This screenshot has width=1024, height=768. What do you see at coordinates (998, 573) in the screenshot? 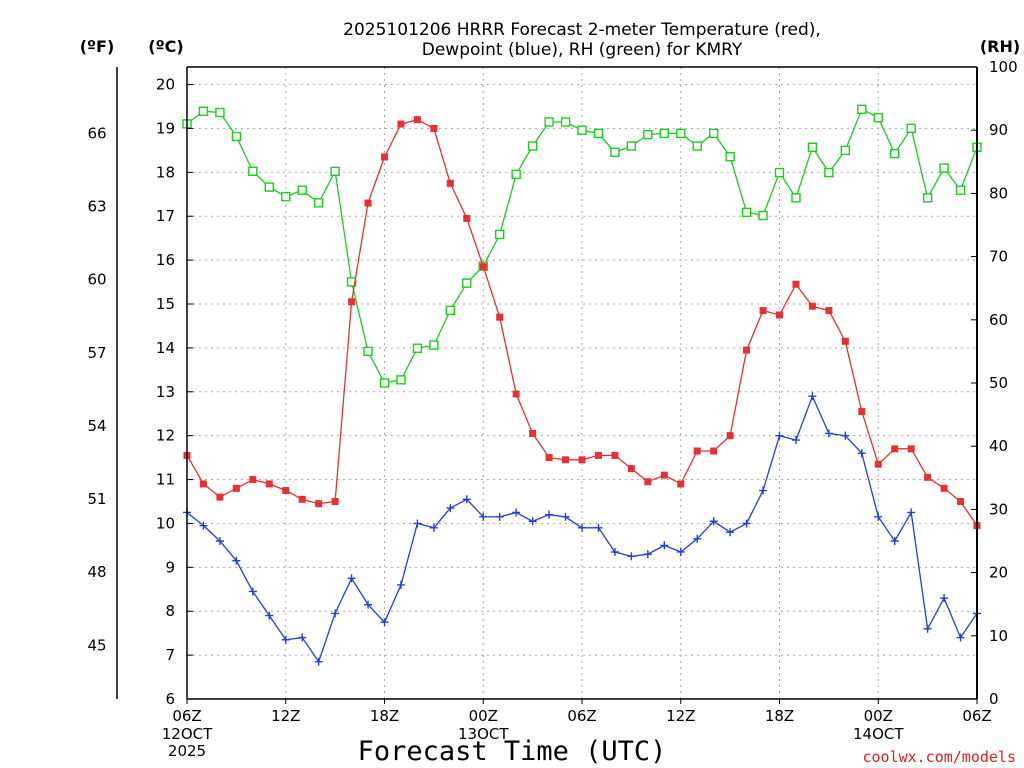
I see `rh-tick-label: 20` at bounding box center [998, 573].